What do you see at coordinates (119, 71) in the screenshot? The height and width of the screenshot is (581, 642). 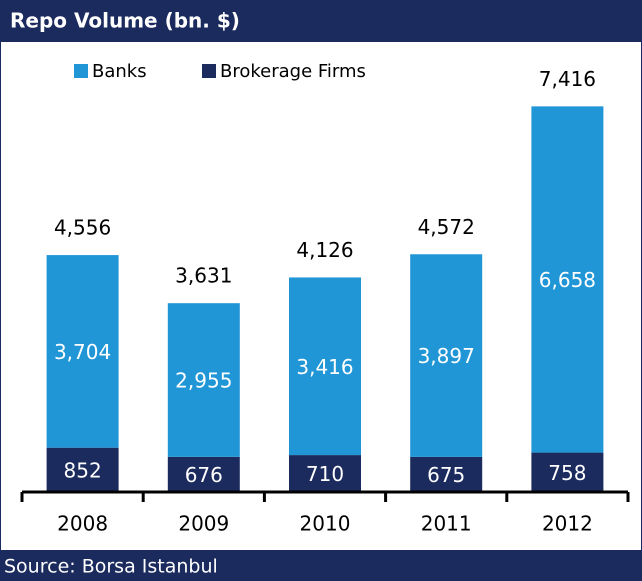 I see `legend-label: Banks` at bounding box center [119, 71].